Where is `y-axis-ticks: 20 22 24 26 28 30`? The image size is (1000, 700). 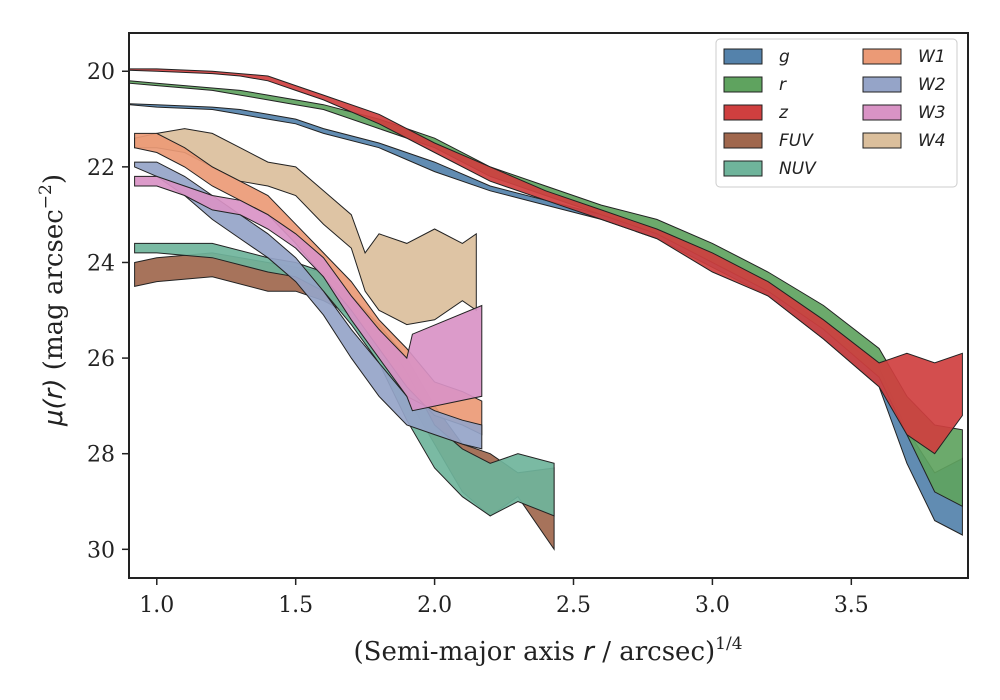 y-axis-ticks: 20 22 24 26 28 30 is located at coordinates (108, 311).